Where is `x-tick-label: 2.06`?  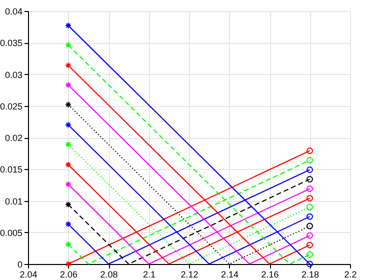
x-tick-label: 2.06 is located at coordinates (69, 275).